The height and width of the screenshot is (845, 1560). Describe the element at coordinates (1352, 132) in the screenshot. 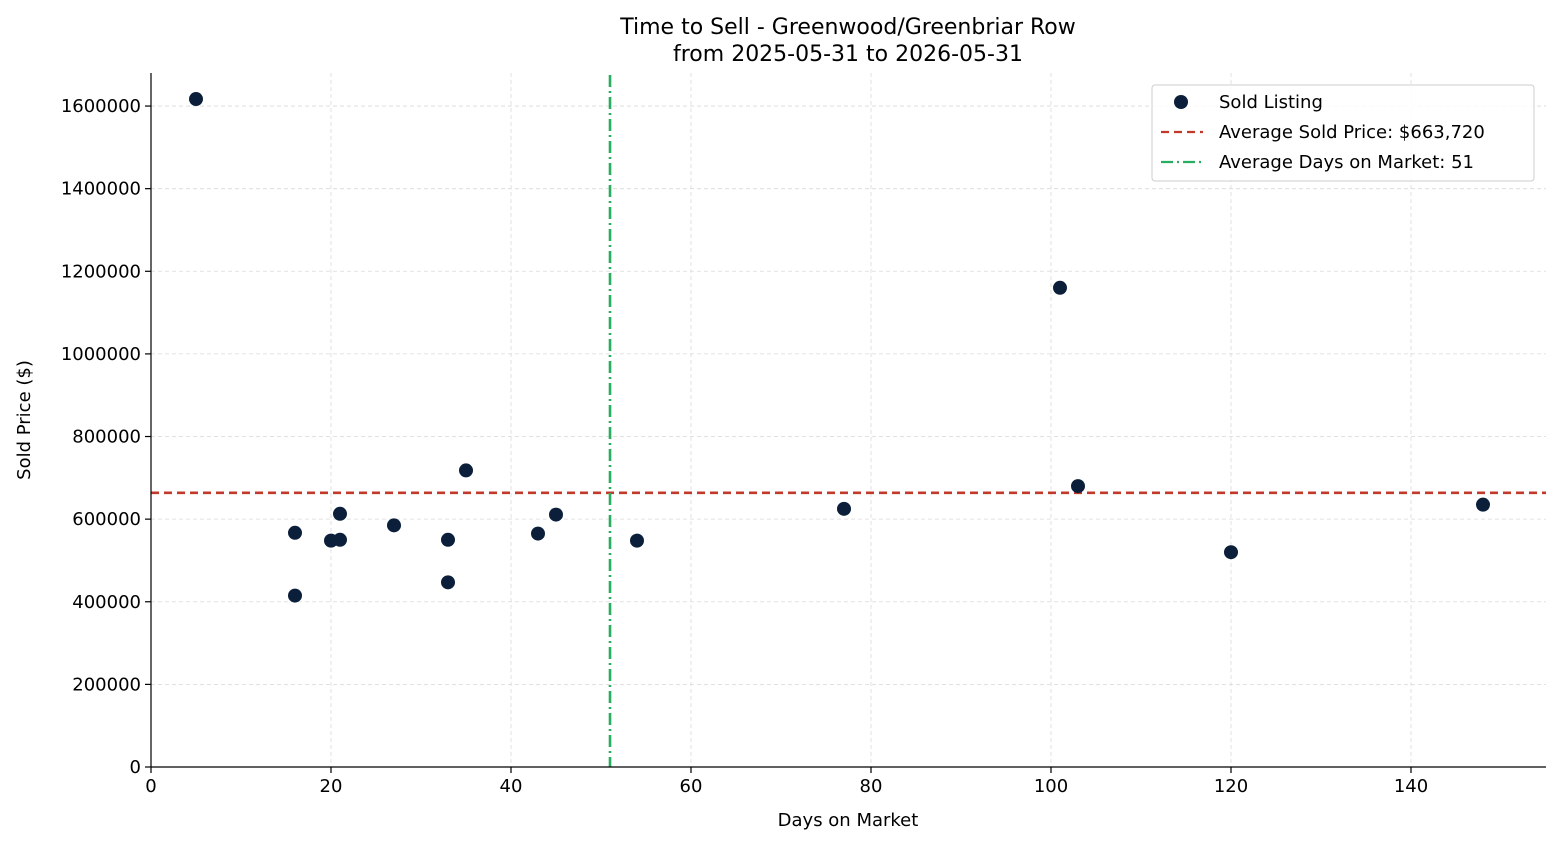

I see `legend-label-average-price: Average Sold Price: $663,720` at that location.